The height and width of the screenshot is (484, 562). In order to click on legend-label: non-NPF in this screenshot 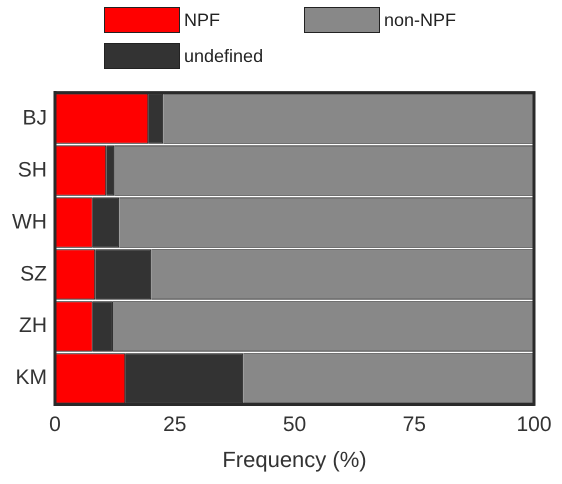, I will do `click(420, 20)`.